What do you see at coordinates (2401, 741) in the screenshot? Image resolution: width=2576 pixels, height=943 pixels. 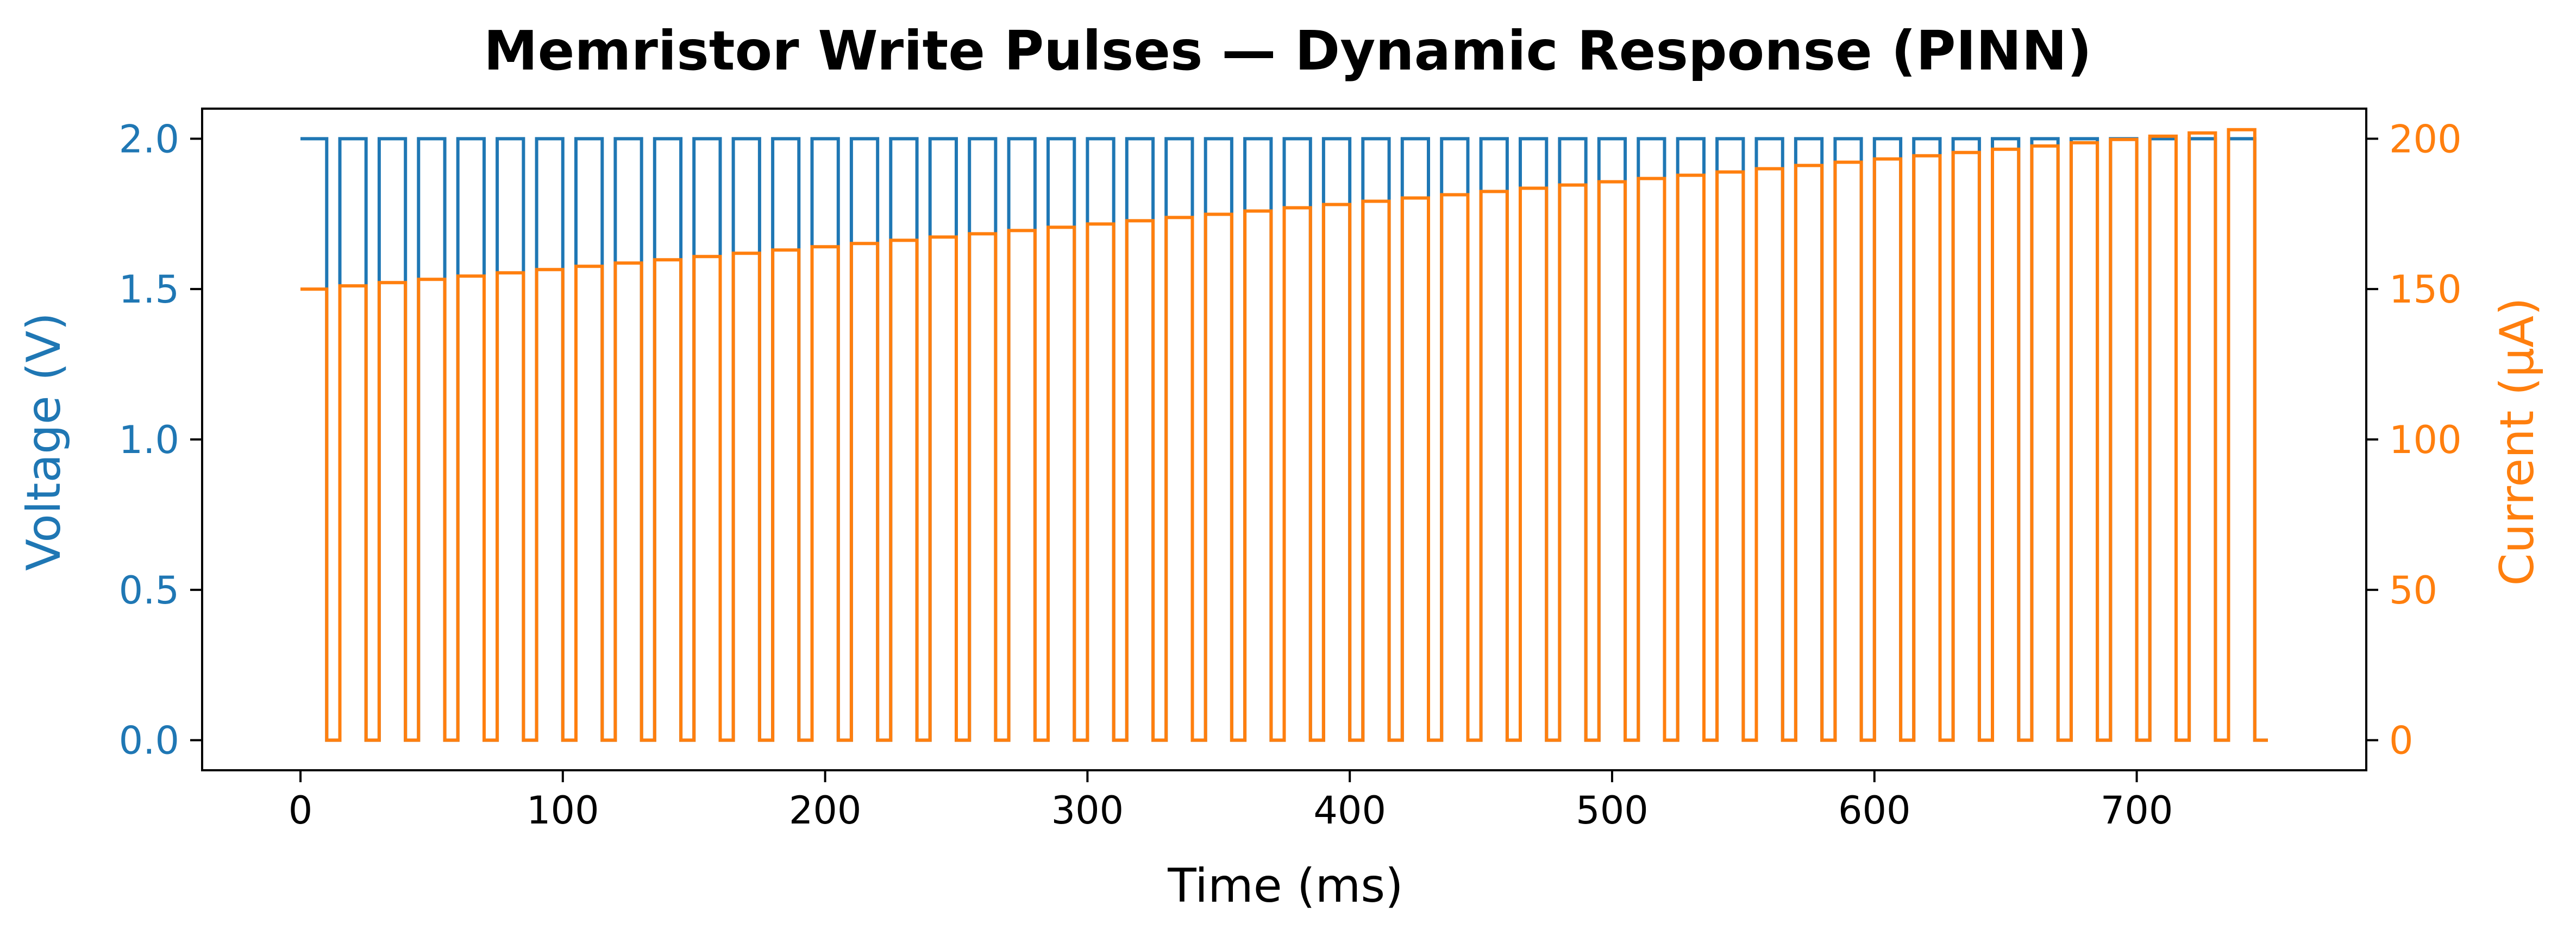 I see `y-right-tick-label: 0` at bounding box center [2401, 741].